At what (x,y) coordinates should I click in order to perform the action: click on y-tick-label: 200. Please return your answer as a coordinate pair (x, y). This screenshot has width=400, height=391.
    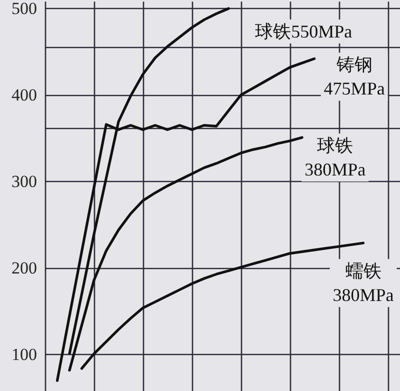
    Looking at the image, I should click on (24, 268).